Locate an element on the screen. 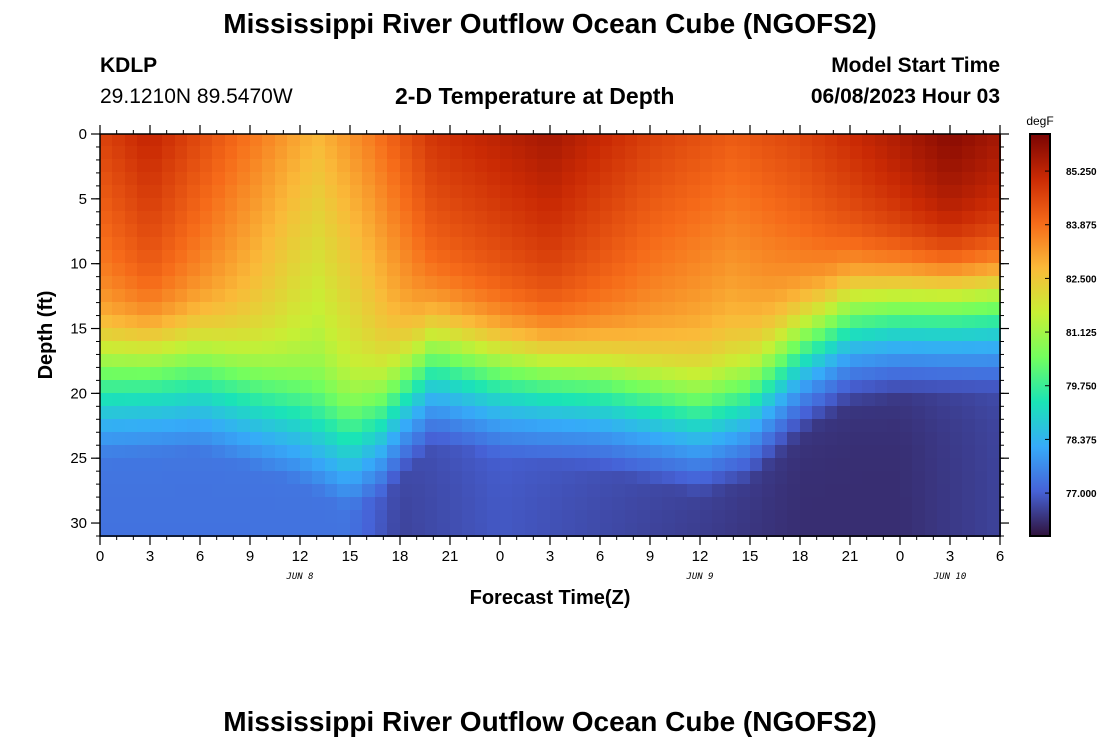 The width and height of the screenshot is (1100, 750). model-start-label: Model Start Time is located at coordinates (915, 65).